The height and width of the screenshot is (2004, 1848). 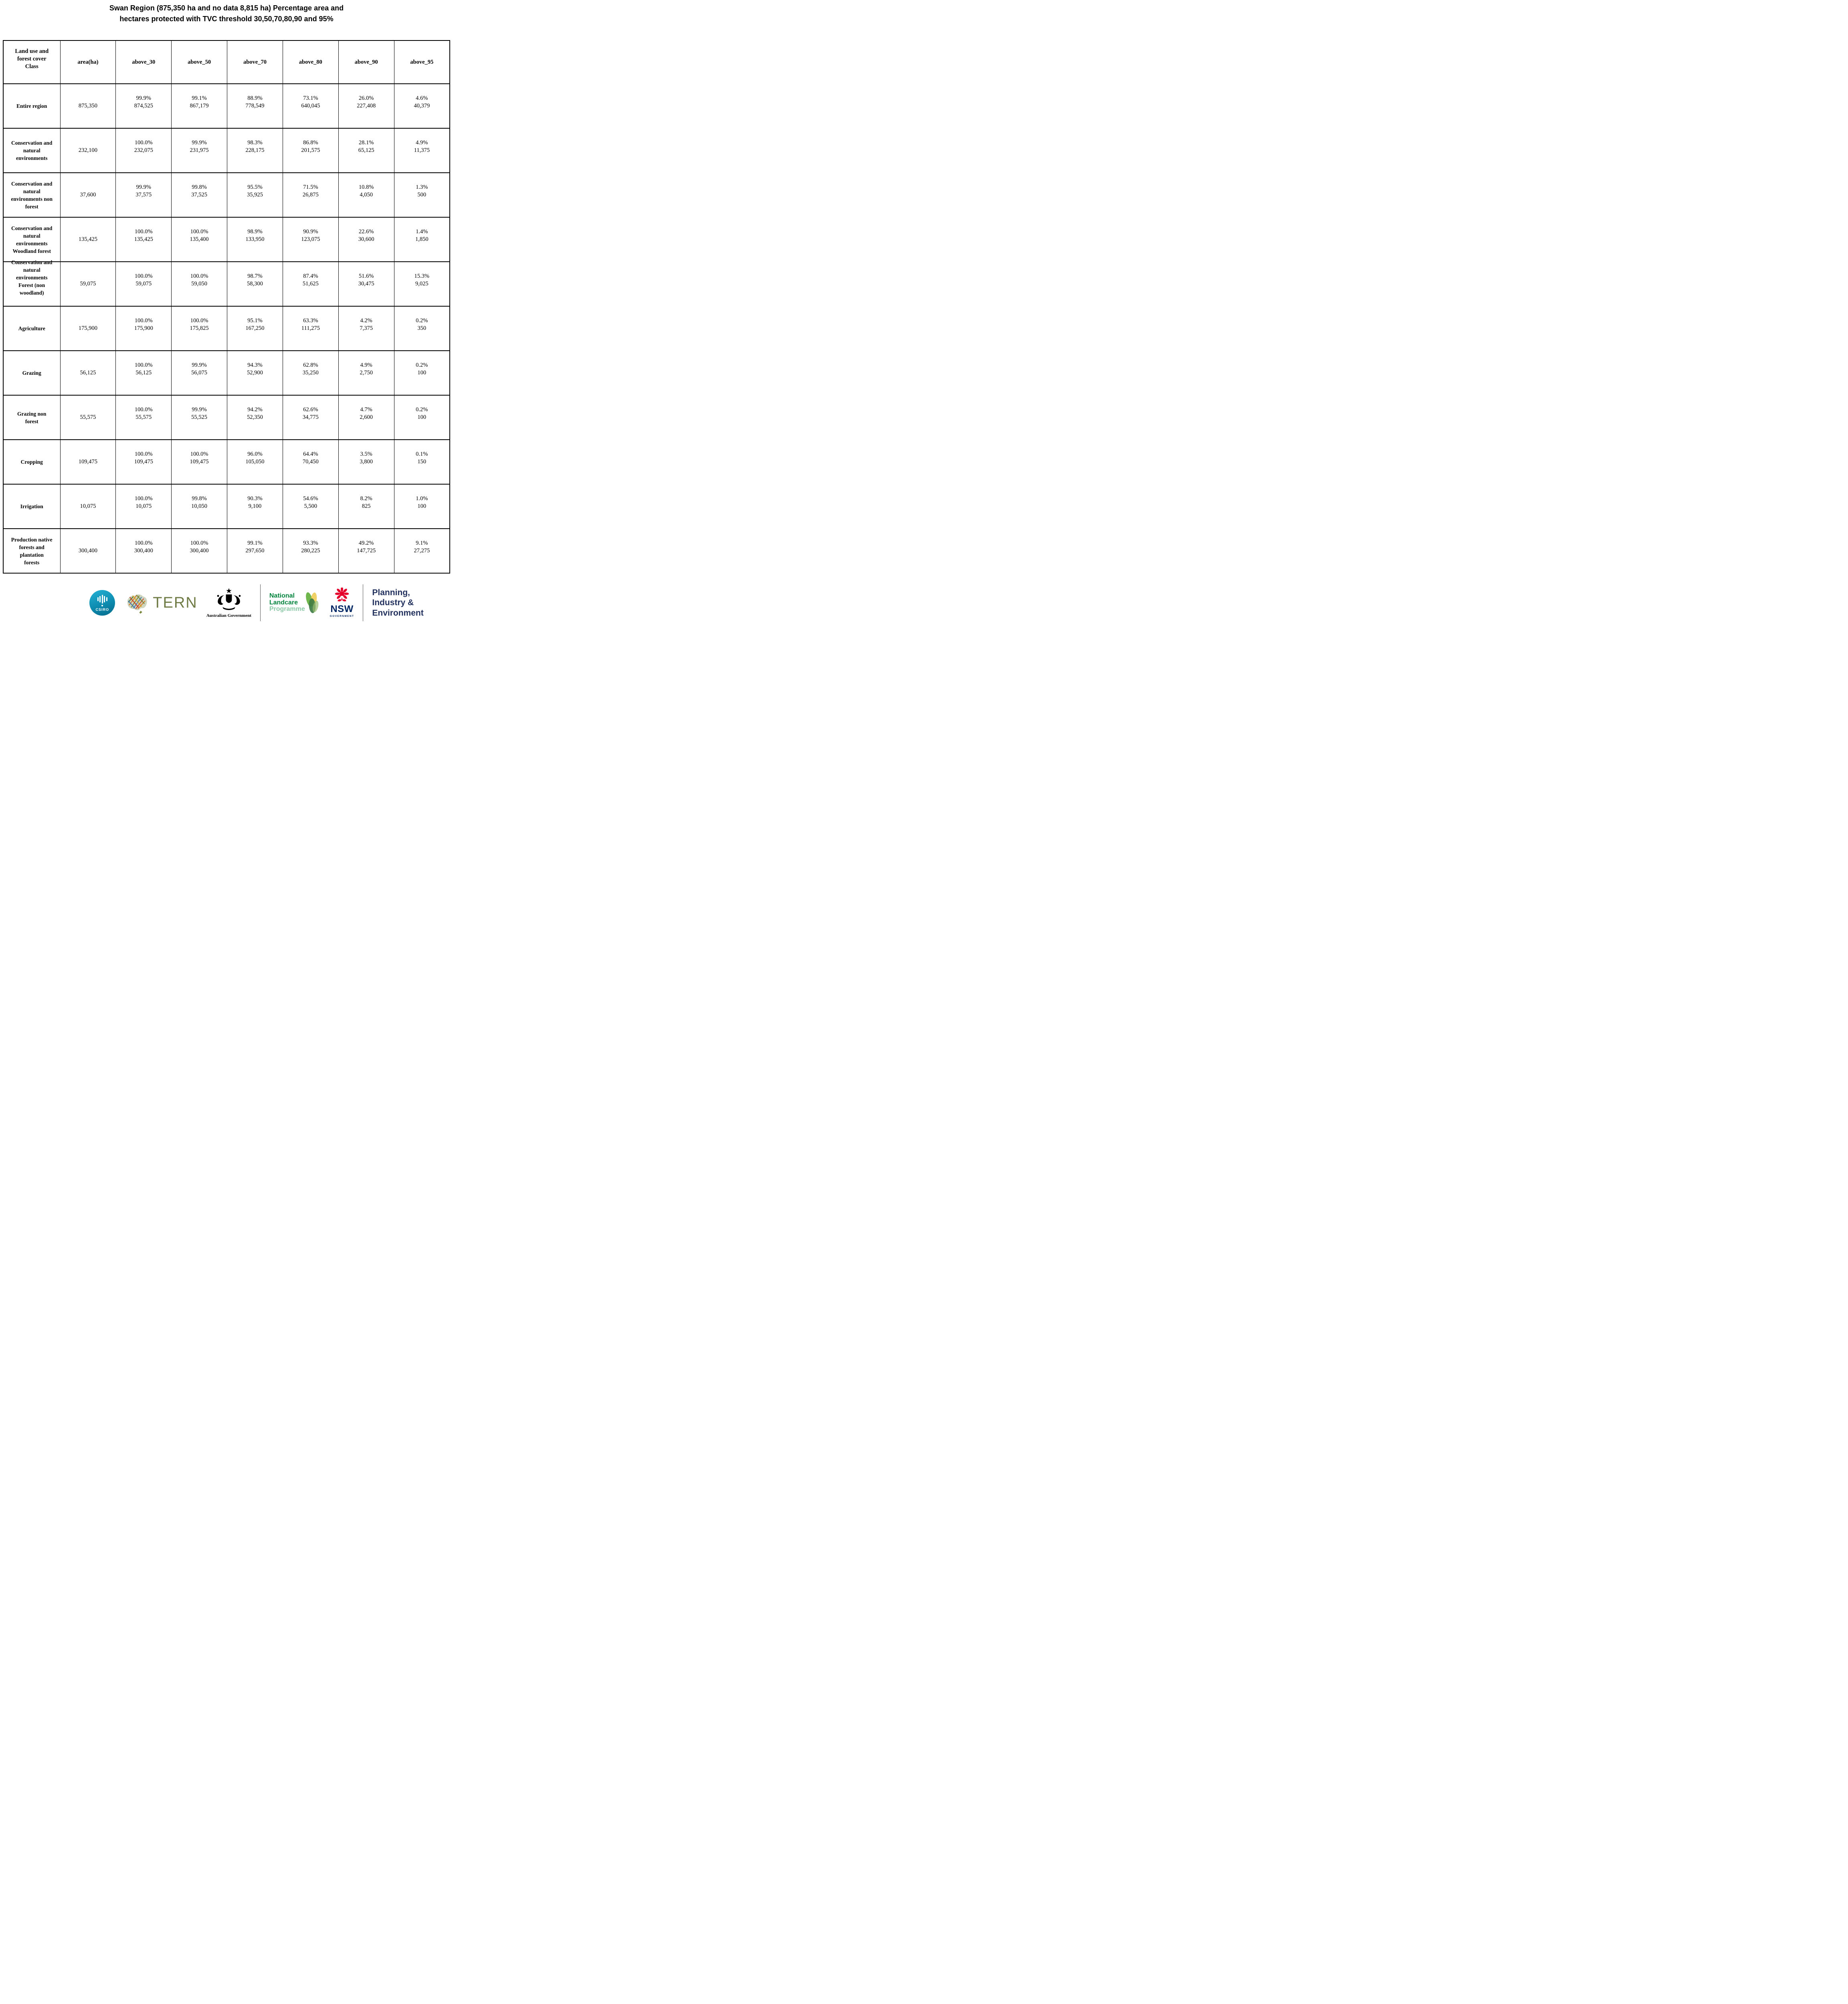 What do you see at coordinates (255, 284) in the screenshot?
I see `ha-value: 58,300` at bounding box center [255, 284].